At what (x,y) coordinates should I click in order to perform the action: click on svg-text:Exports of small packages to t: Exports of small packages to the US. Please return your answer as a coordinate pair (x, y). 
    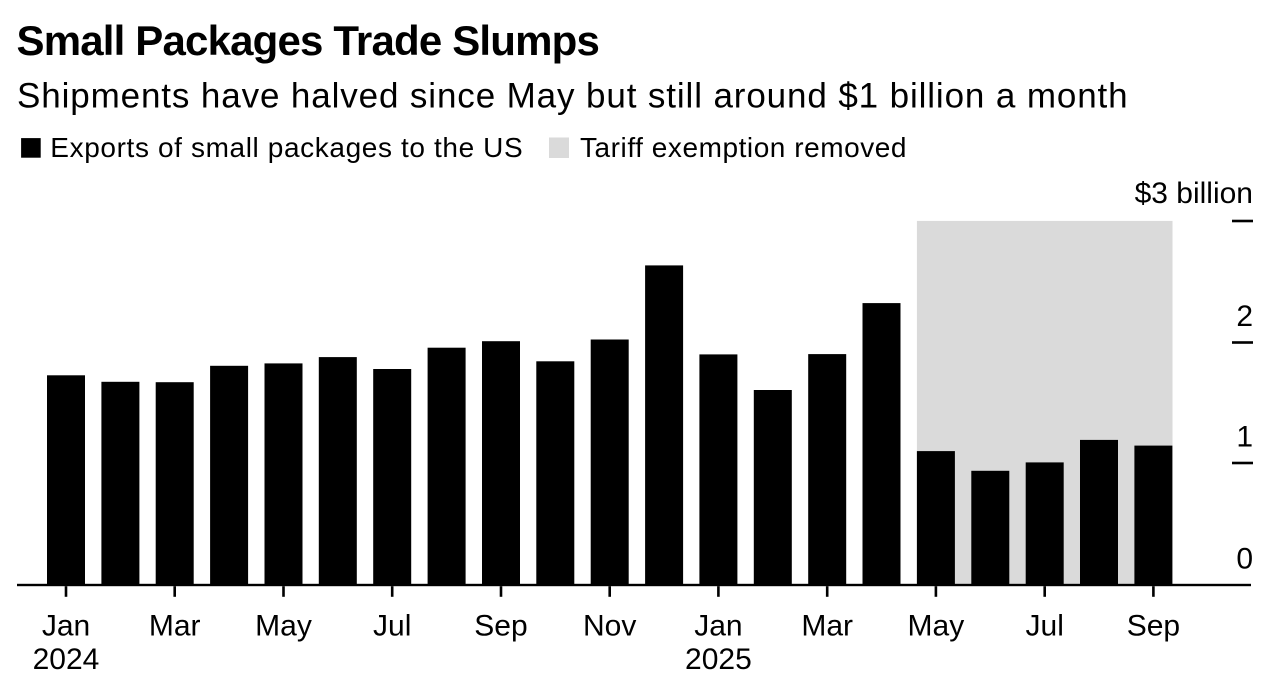
    Looking at the image, I should click on (286, 147).